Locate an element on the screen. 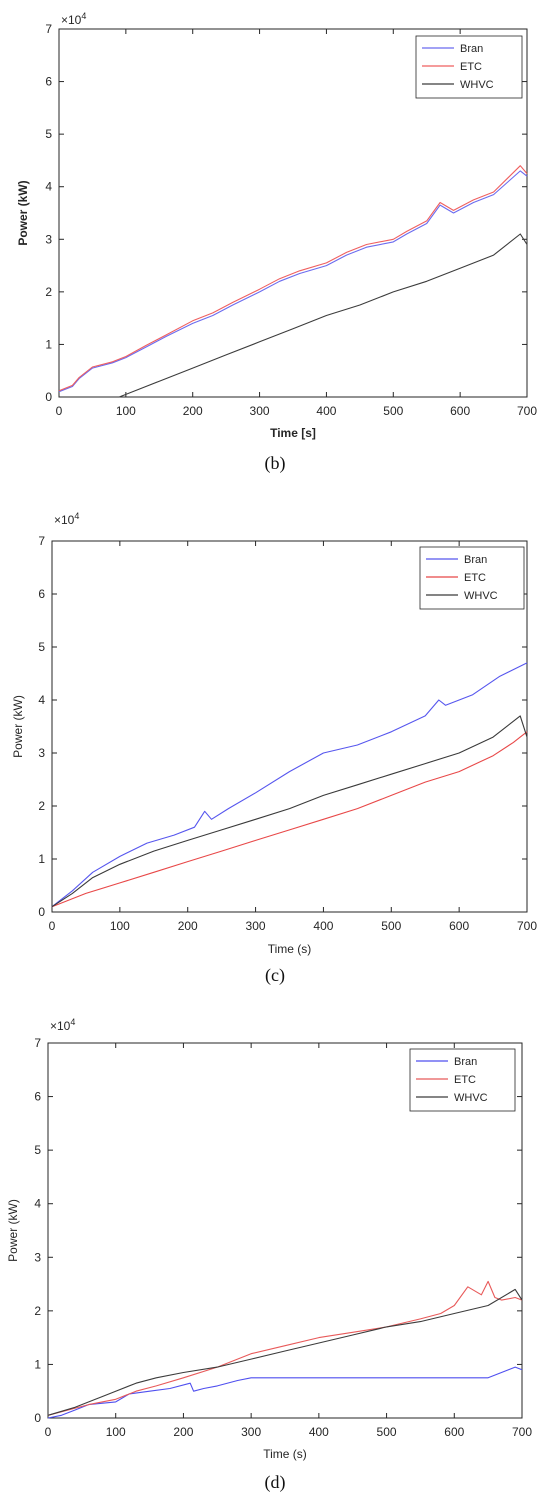 The height and width of the screenshot is (1506, 550). x-tick-label-d: 300 is located at coordinates (251, 1432).